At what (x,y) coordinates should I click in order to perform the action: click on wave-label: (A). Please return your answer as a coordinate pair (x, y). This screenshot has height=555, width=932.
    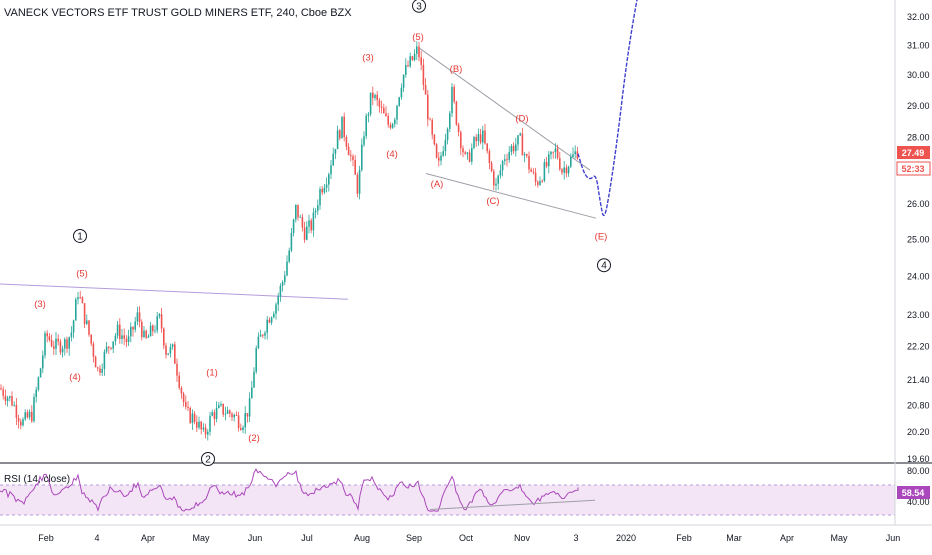
    Looking at the image, I should click on (437, 184).